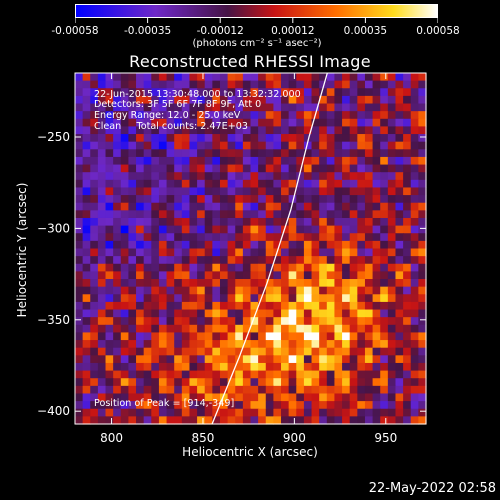 The width and height of the screenshot is (500, 500). Describe the element at coordinates (53, 137) in the screenshot. I see `y-tick-label: −250` at that location.